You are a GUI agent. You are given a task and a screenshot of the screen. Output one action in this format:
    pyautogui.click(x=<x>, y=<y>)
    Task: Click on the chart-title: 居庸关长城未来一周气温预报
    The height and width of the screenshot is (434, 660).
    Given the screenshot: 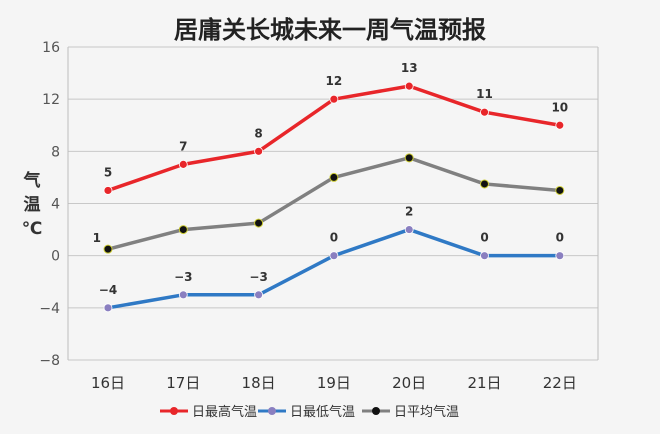 What is the action you would take?
    pyautogui.click(x=330, y=29)
    